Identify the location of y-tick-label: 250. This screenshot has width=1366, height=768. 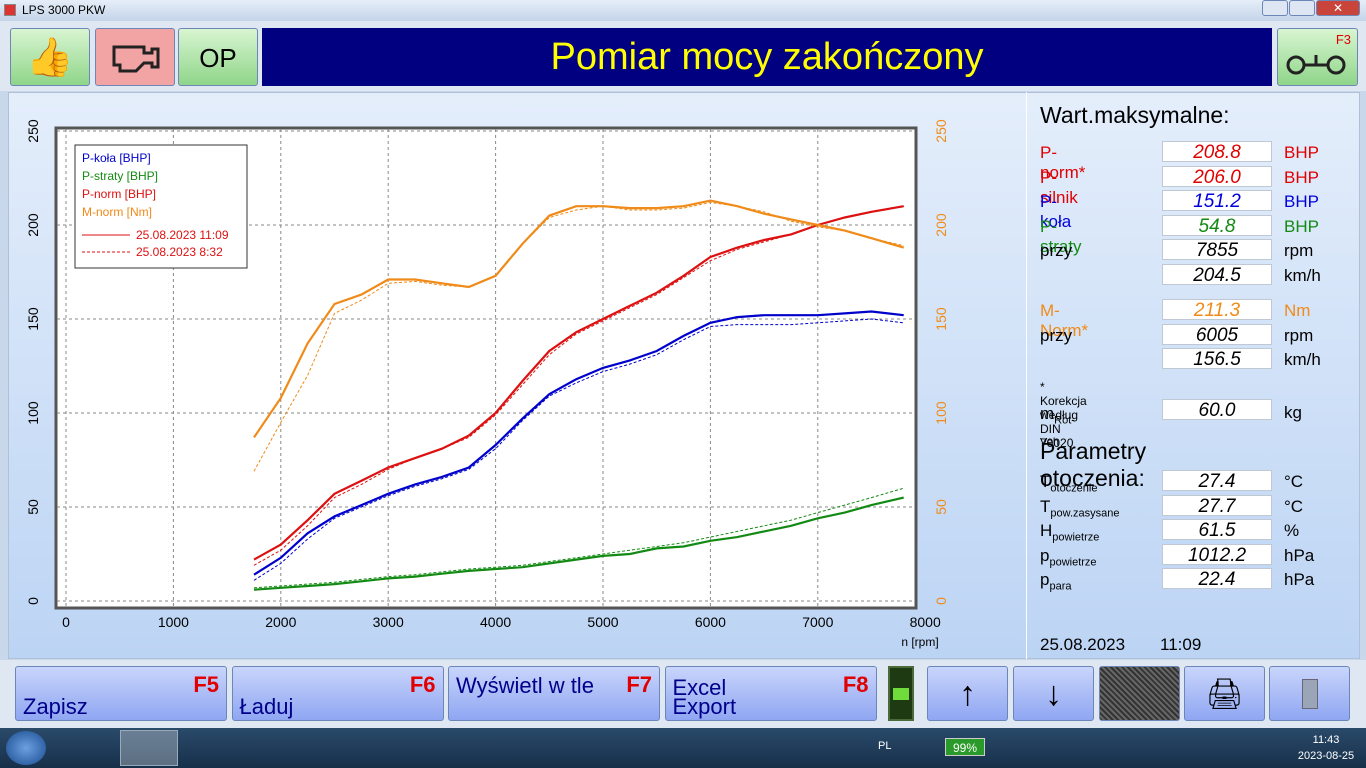
(33, 131).